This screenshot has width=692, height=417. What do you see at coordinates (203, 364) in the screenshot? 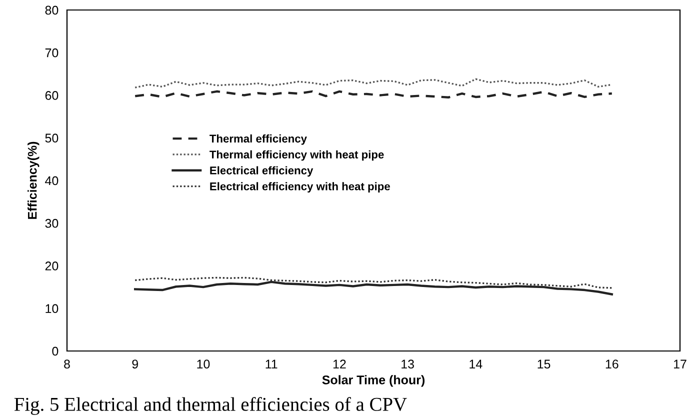
I see `x-tick-label: 10` at bounding box center [203, 364].